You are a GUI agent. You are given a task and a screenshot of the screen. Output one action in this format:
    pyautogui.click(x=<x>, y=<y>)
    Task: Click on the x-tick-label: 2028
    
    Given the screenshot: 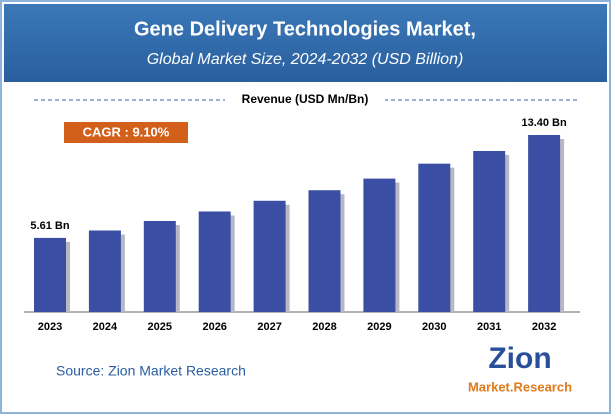 What is the action you would take?
    pyautogui.click(x=324, y=327)
    